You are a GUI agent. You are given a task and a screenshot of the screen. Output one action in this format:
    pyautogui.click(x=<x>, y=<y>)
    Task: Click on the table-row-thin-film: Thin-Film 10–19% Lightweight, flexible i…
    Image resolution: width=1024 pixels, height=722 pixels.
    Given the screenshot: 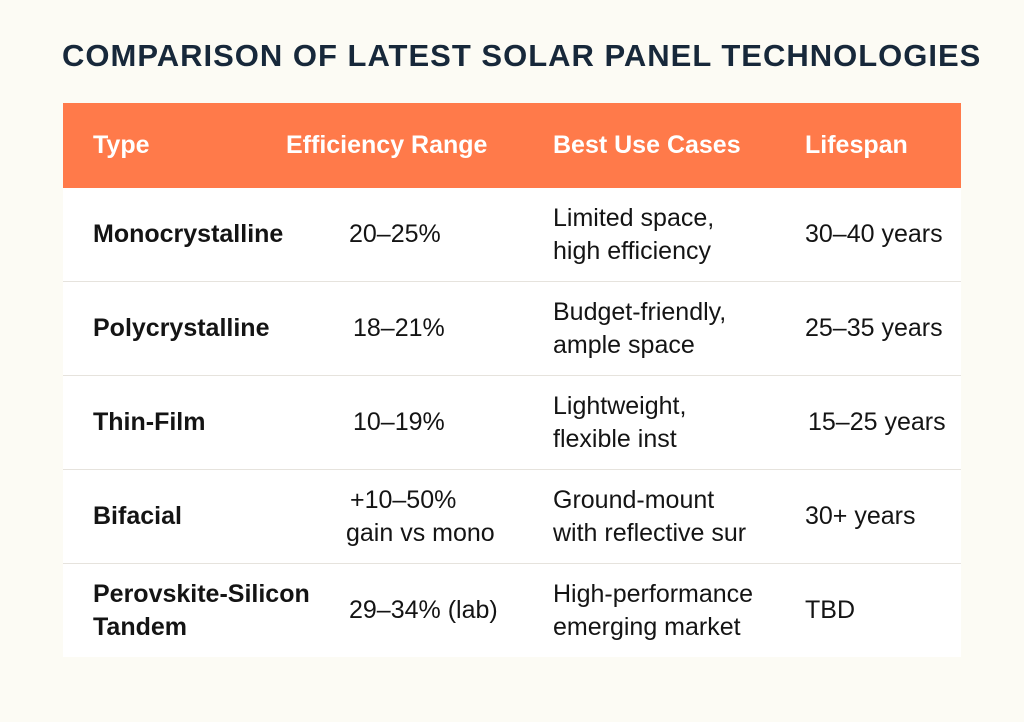 What is the action you would take?
    pyautogui.click(x=512, y=423)
    